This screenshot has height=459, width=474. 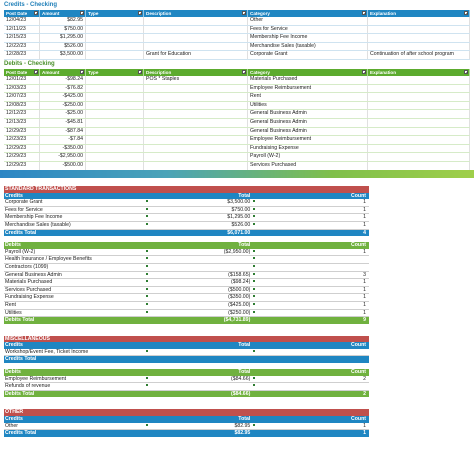 I want to click on category-cell: Payroll (W-2), so click(x=308, y=157).